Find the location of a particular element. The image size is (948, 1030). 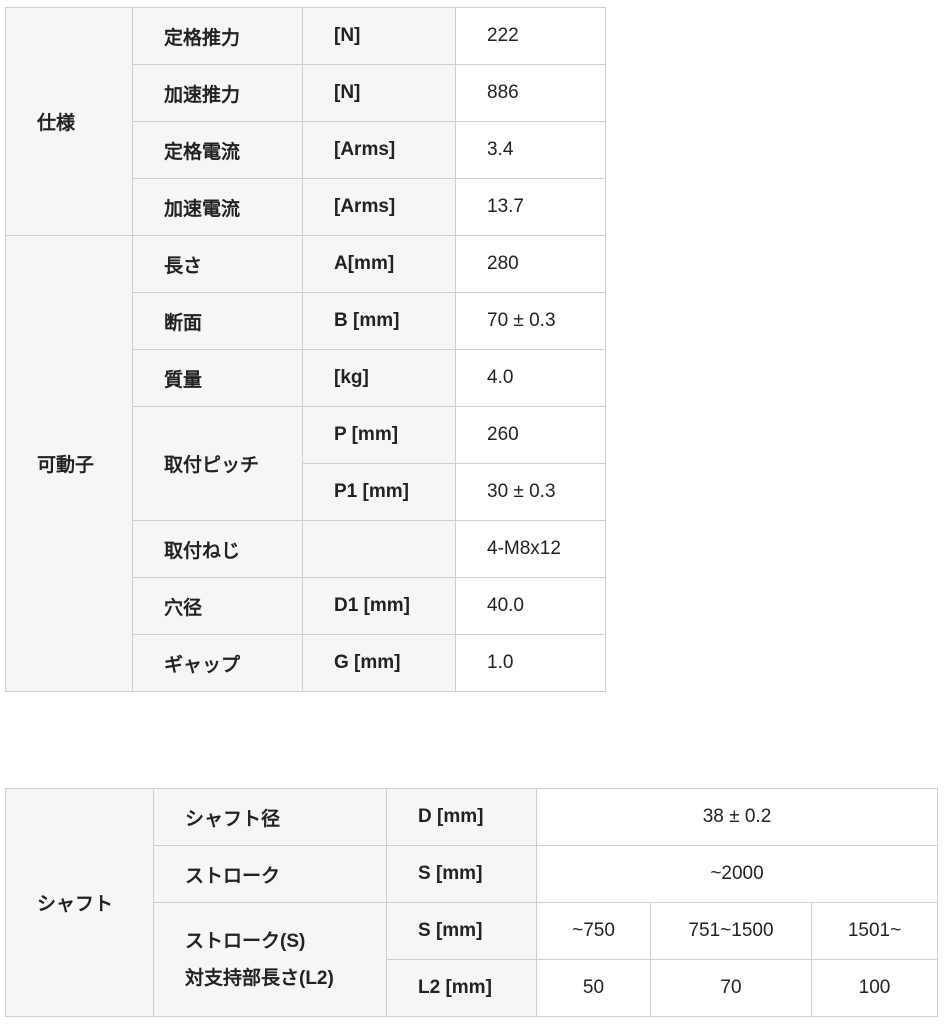

table-row: 加速推力 [N] 886 is located at coordinates (306, 93).